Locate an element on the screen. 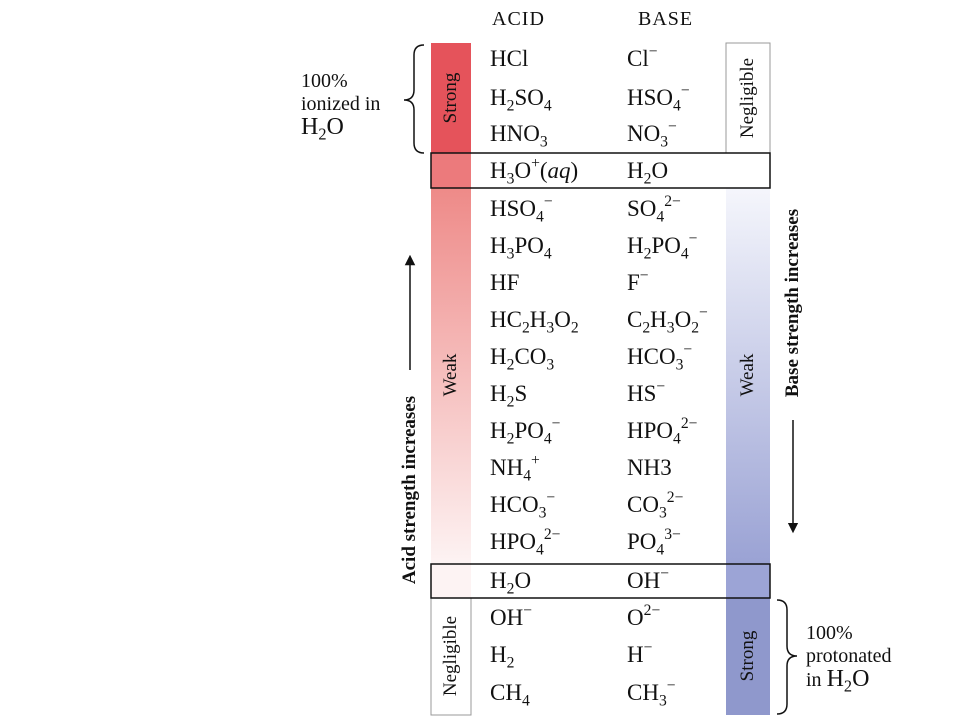  acid-cell-hno3: HNO3 is located at coordinates (519, 136).